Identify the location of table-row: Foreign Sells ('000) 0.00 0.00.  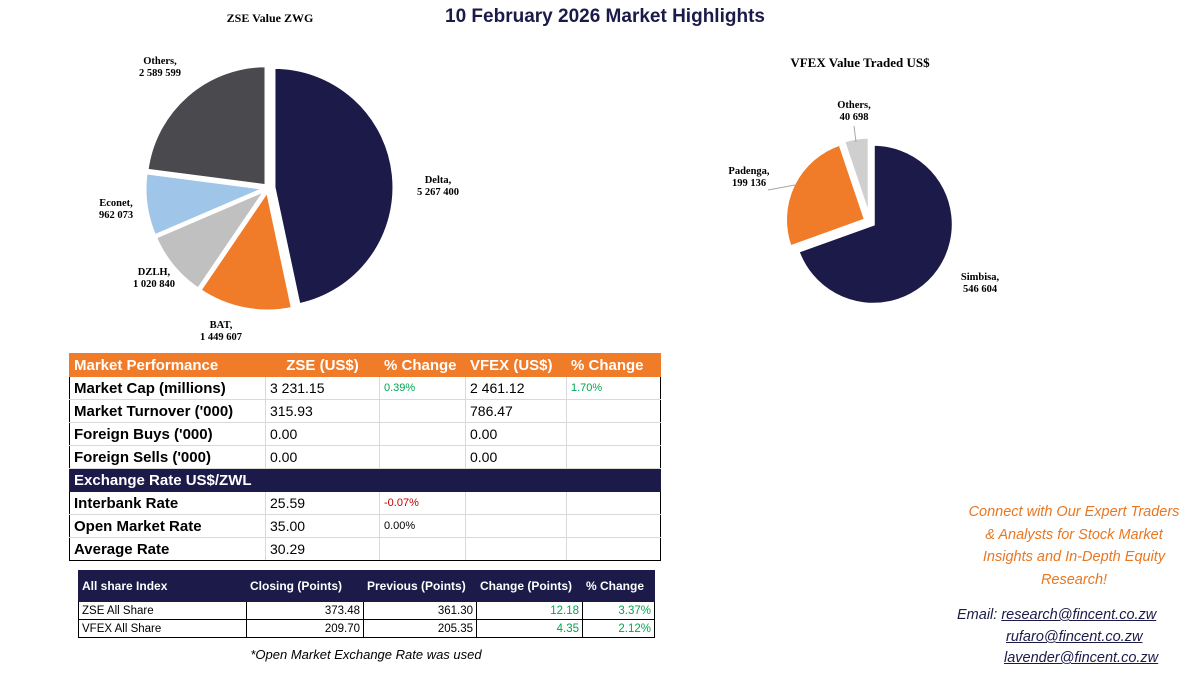
(365, 457).